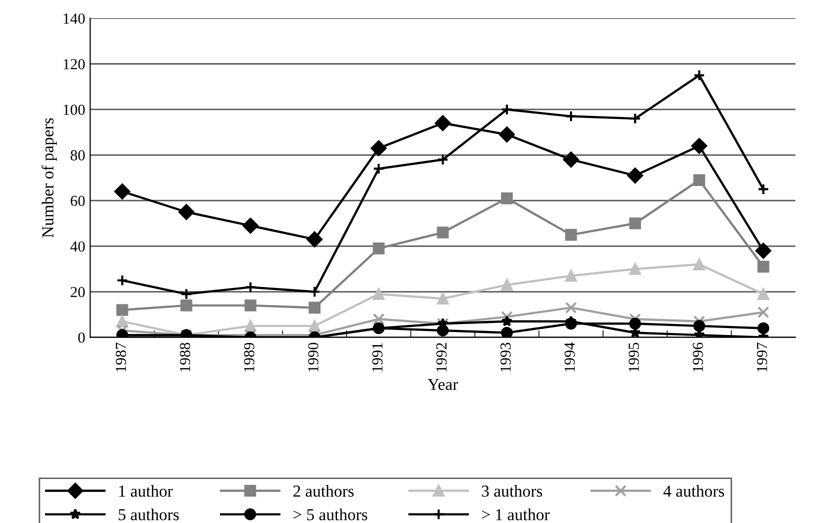  What do you see at coordinates (516, 514) in the screenshot?
I see `legend-label: > 1 author` at bounding box center [516, 514].